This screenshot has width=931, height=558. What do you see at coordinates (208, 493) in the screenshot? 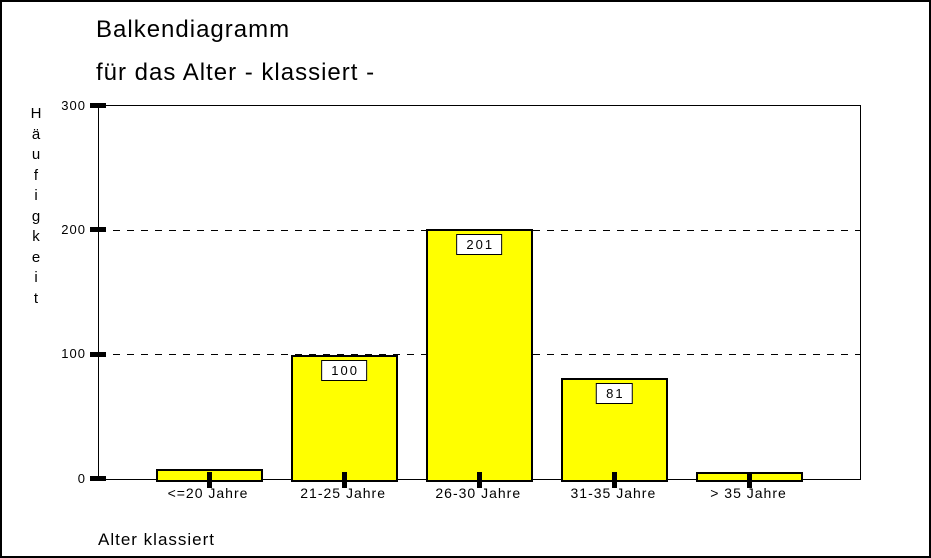
I see `x-category-label-1: <=20 Jahre` at bounding box center [208, 493].